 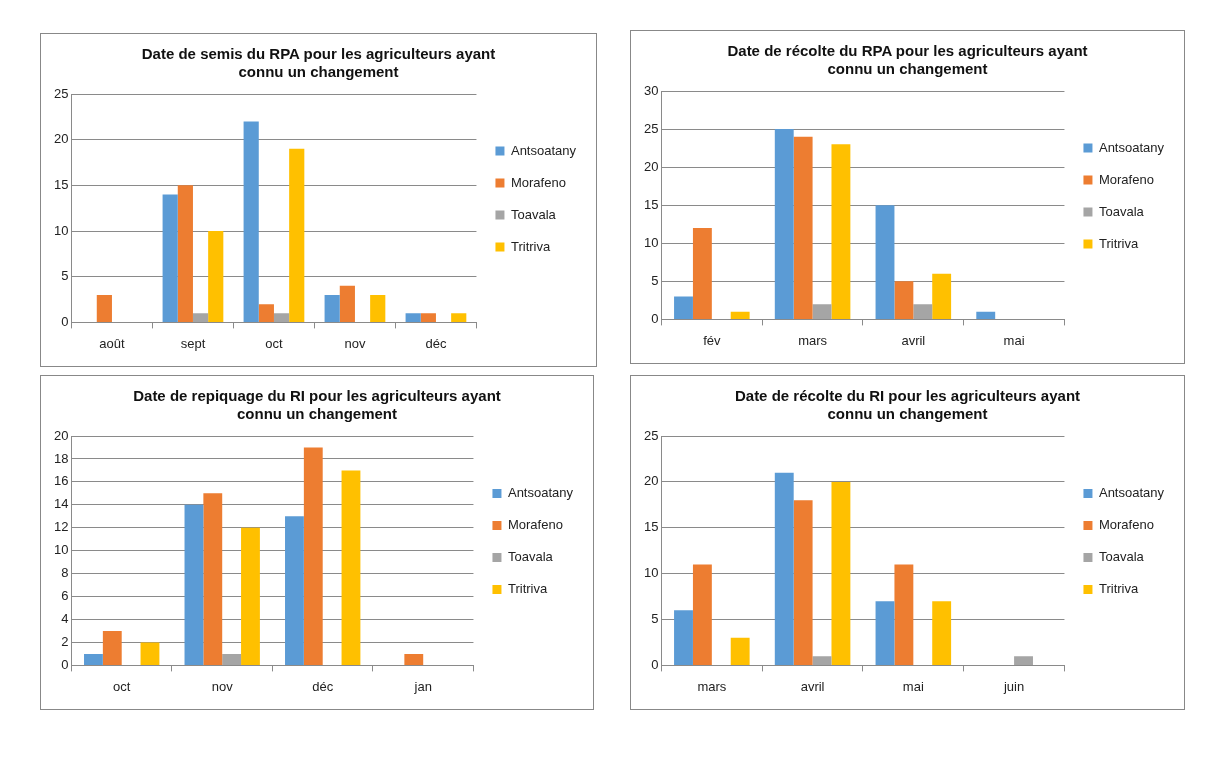 I want to click on chart-title: Date de récolte du RI pour les agriculteurs ayant connu un changement, so click(x=907, y=405).